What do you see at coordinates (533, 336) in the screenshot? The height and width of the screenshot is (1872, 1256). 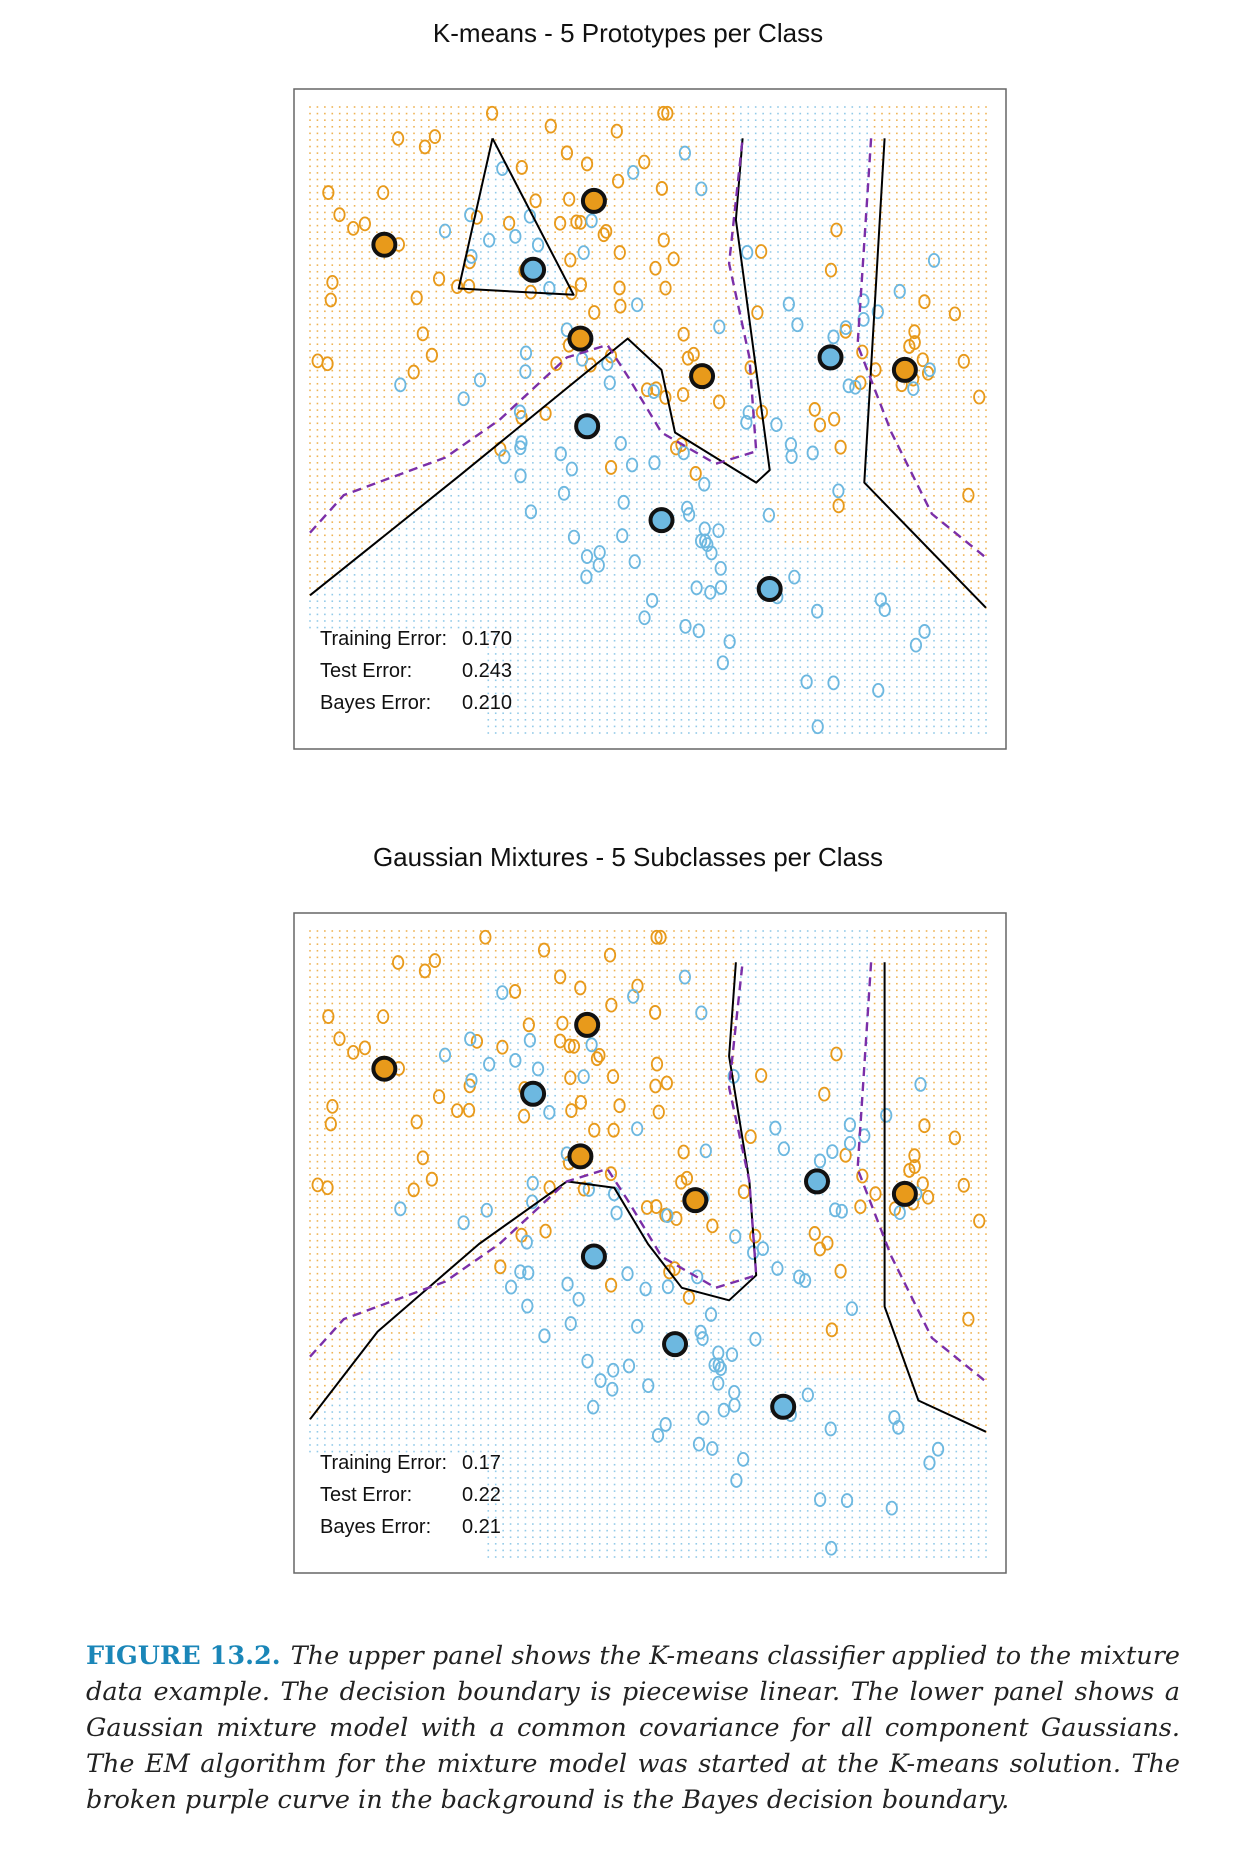 I see `bayes-boundary` at bounding box center [533, 336].